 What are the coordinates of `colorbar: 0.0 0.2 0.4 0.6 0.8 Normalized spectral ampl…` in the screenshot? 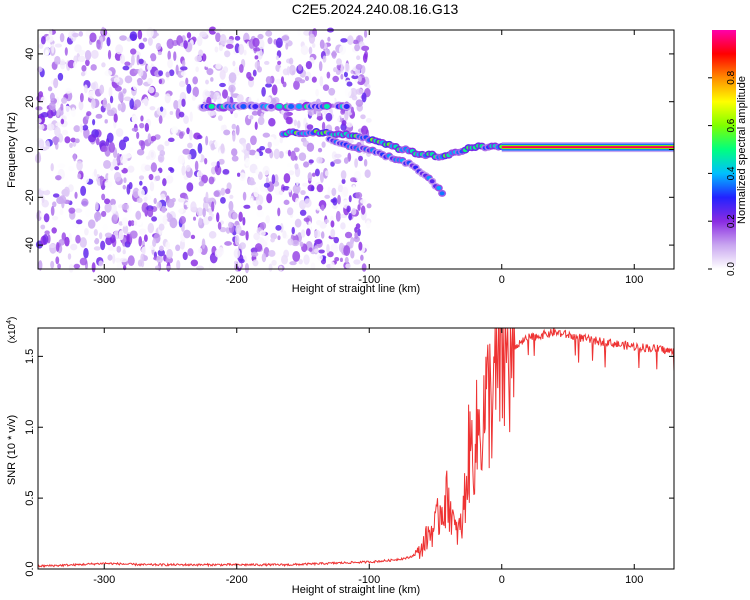 It's located at (728, 153).